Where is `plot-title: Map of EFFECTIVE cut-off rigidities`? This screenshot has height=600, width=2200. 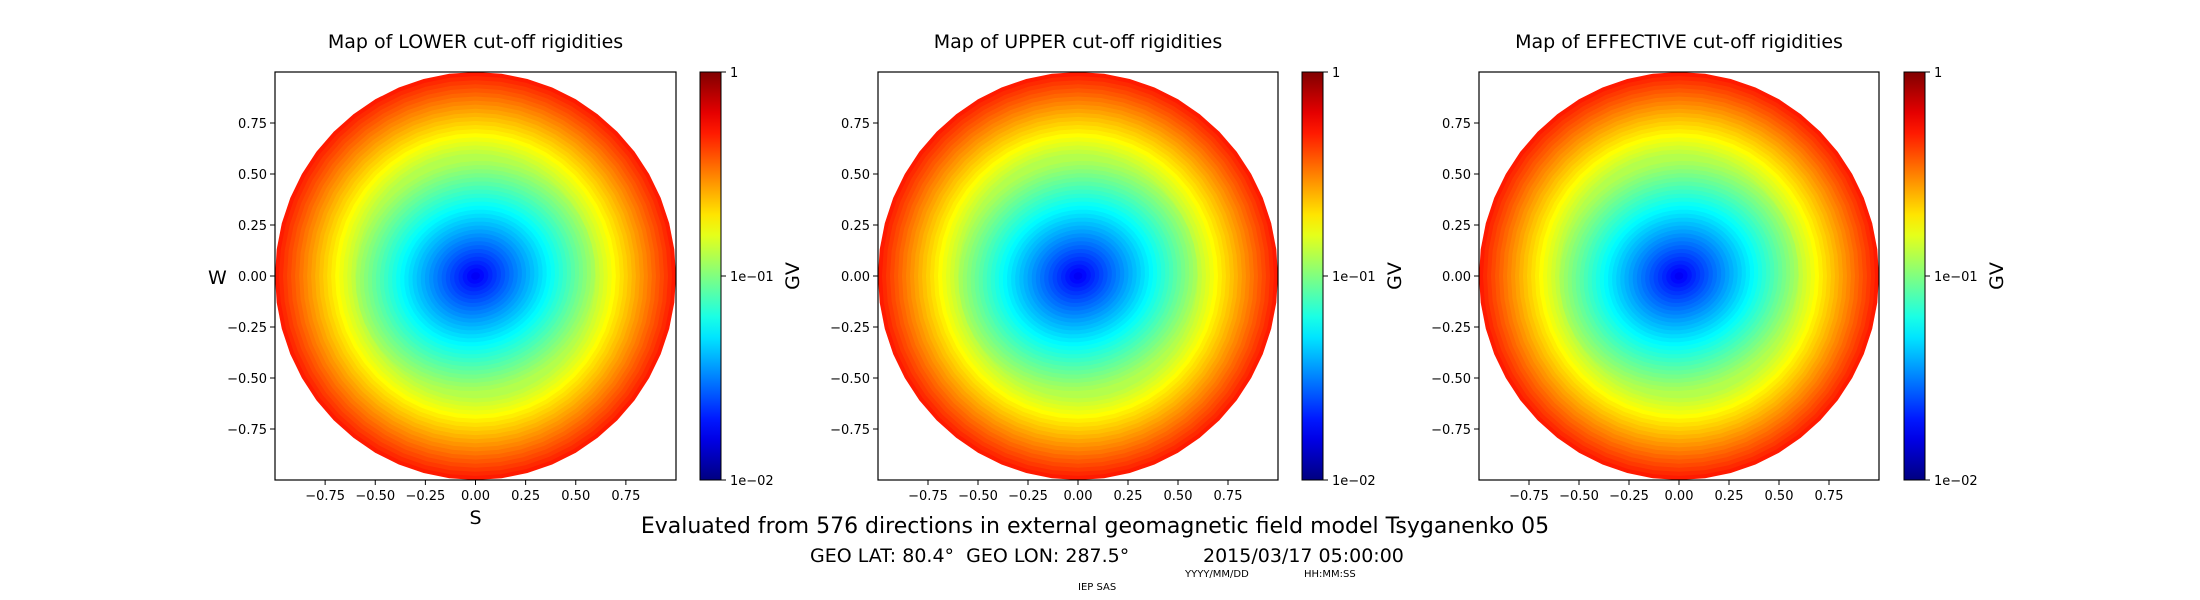 plot-title: Map of EFFECTIVE cut-off rigidities is located at coordinates (1679, 42).